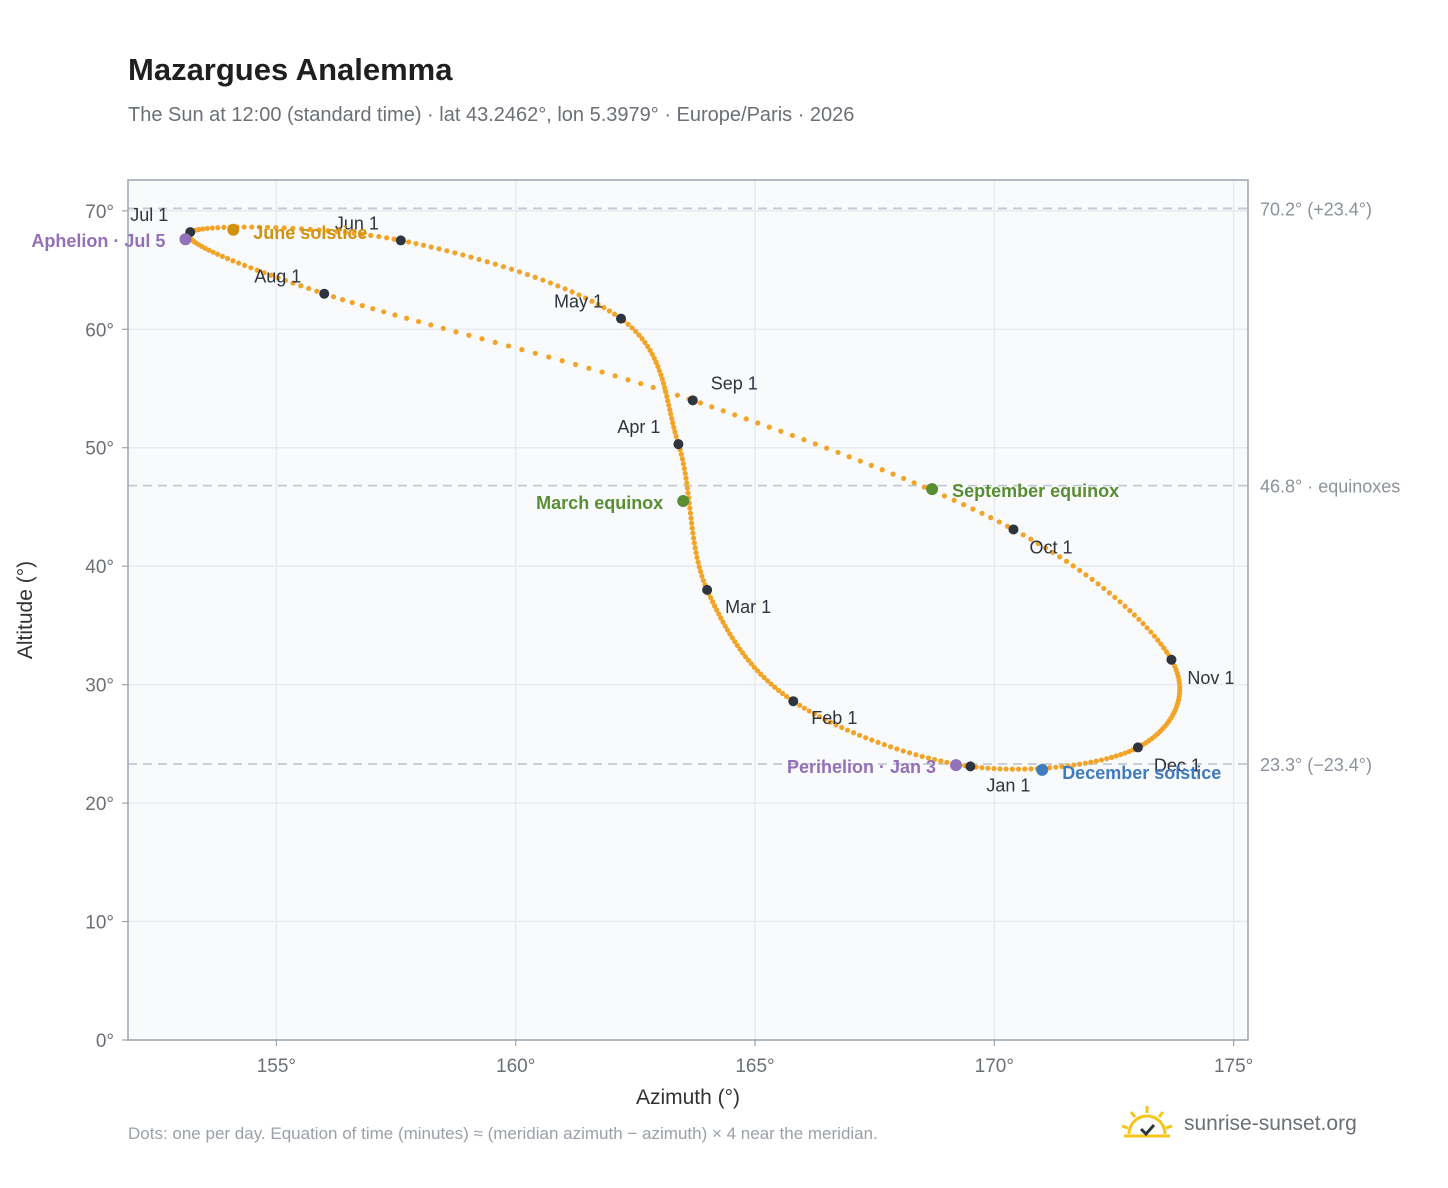  What do you see at coordinates (149, 215) in the screenshot?
I see `month-label: Jul 1` at bounding box center [149, 215].